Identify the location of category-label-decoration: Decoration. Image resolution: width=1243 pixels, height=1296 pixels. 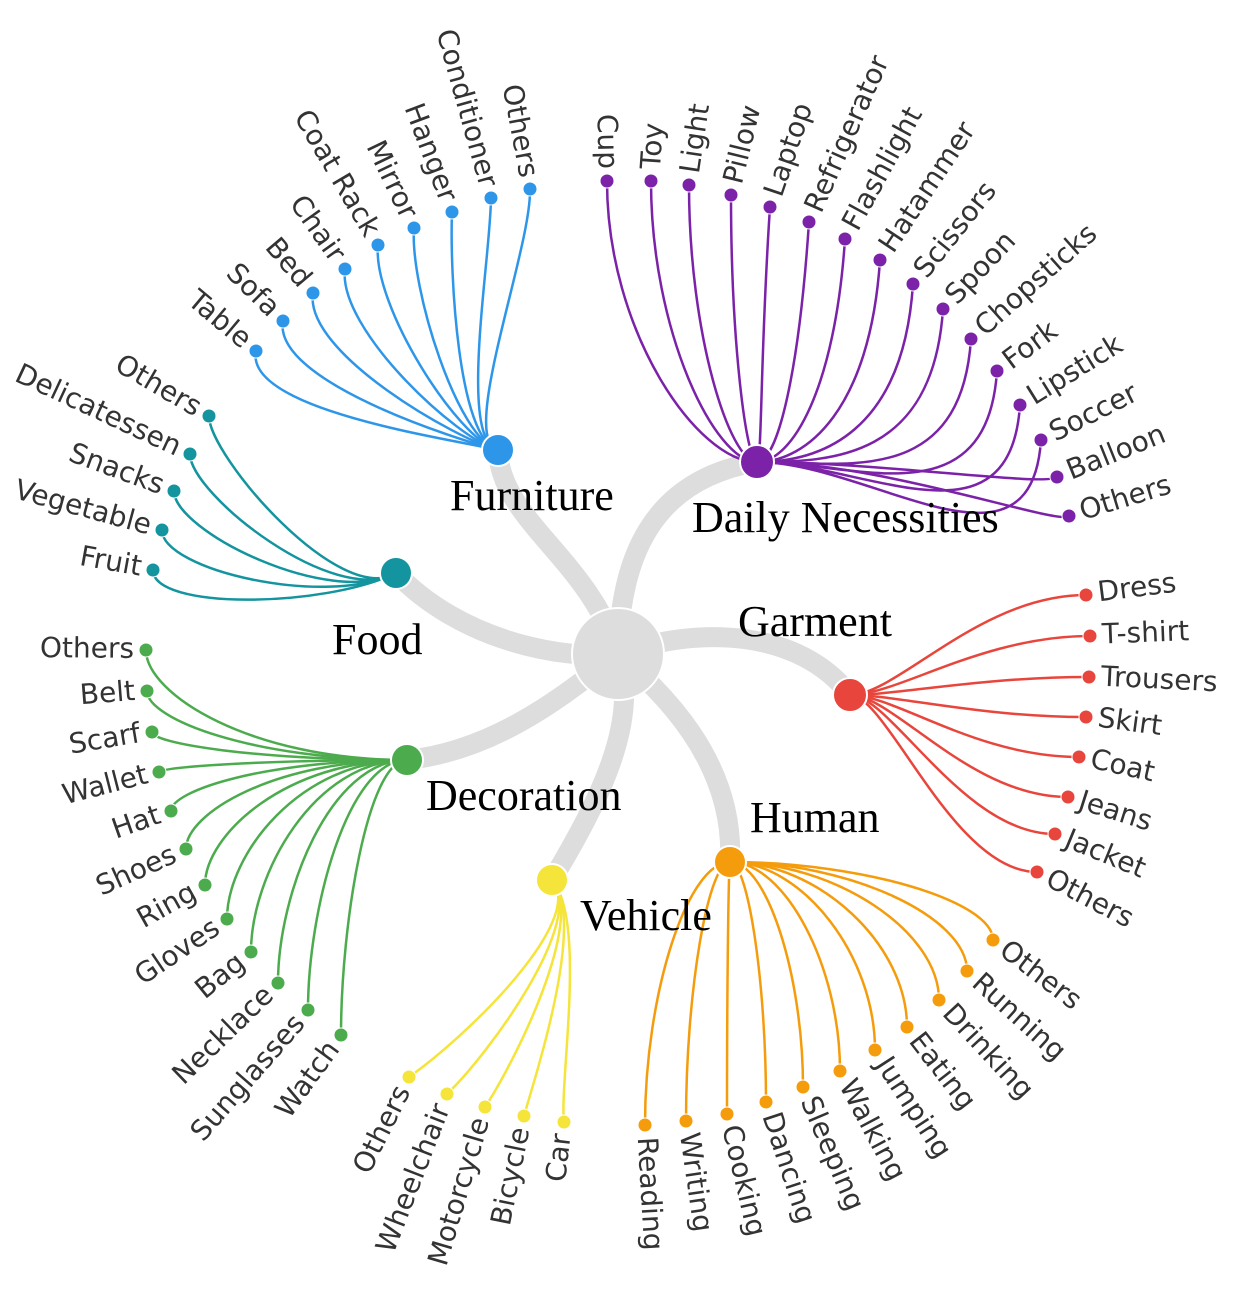
(523, 795).